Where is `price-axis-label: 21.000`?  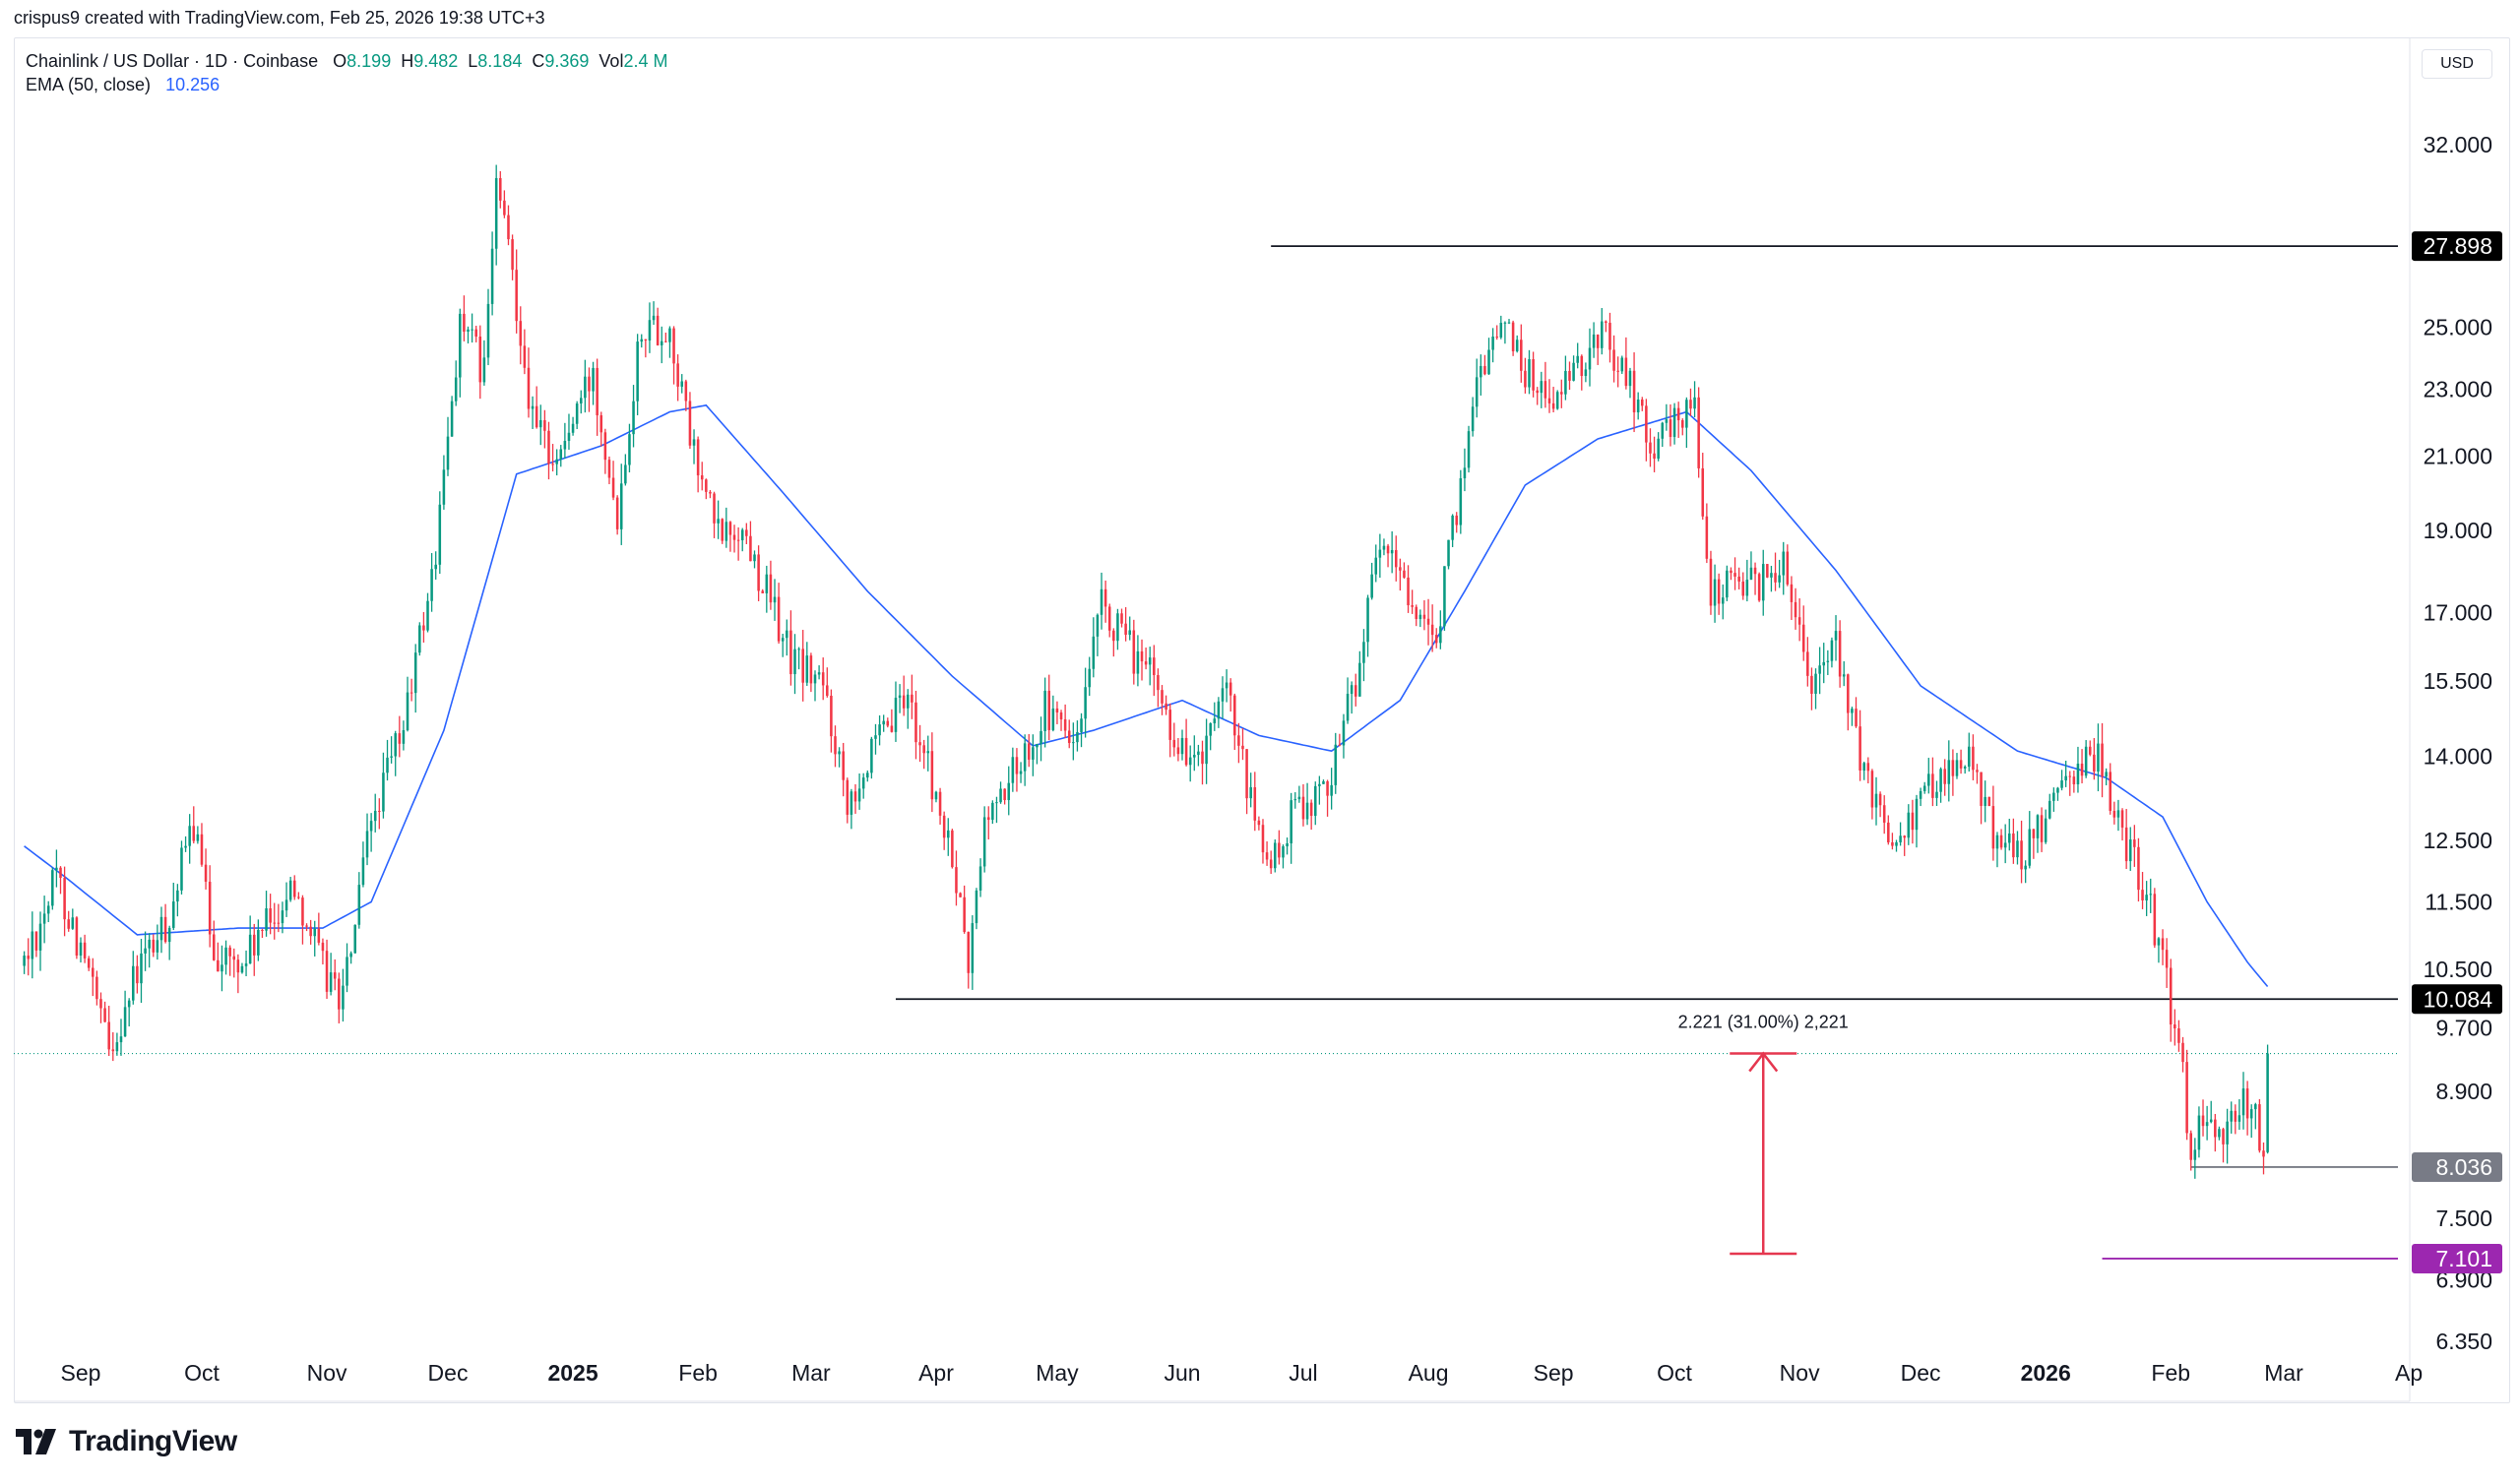
price-axis-label: 21.000 is located at coordinates (2458, 457).